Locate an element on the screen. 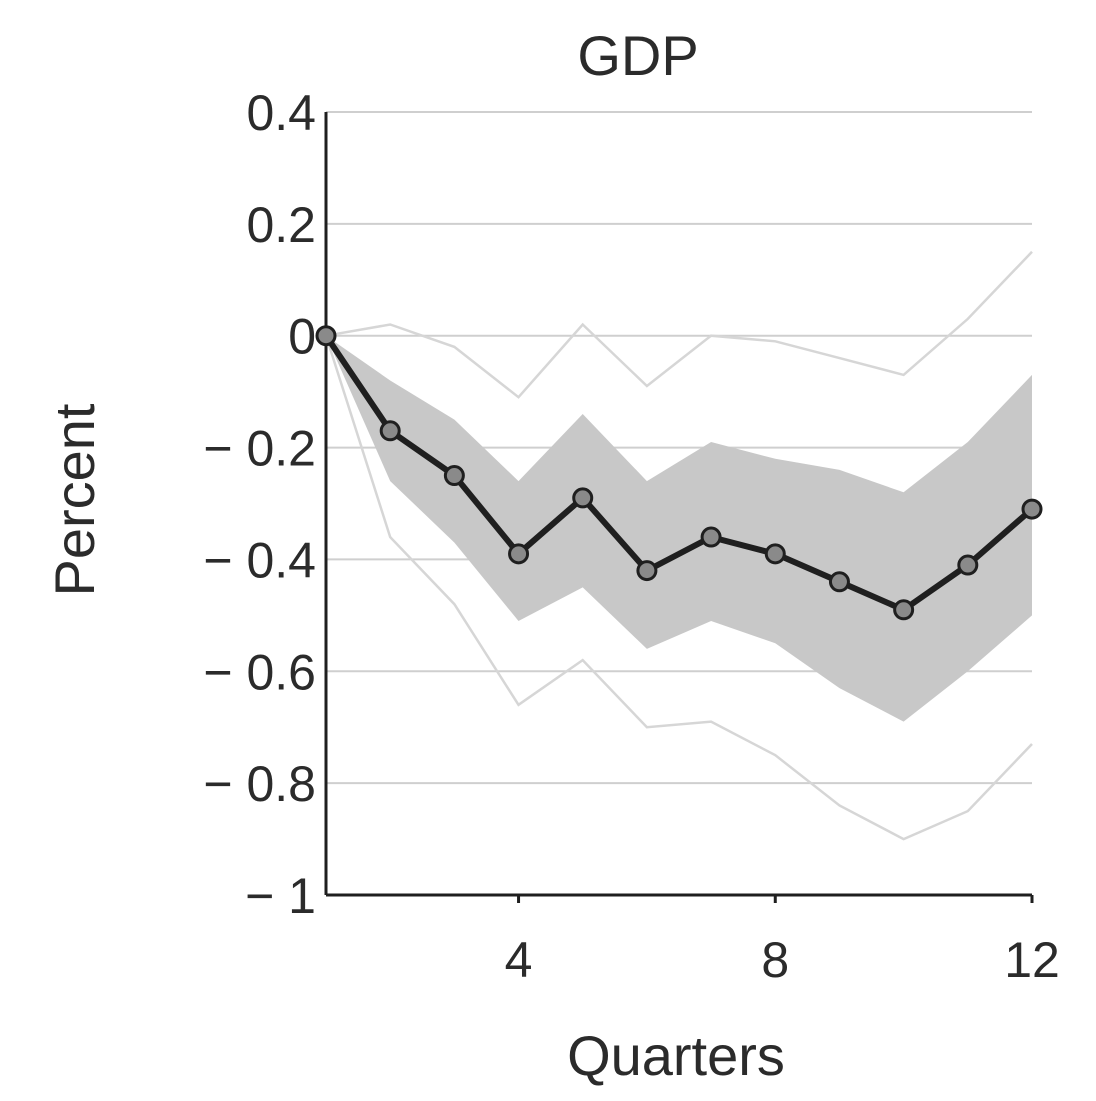 This screenshot has height=1101, width=1096. y-tick-label: − 0.2 is located at coordinates (259, 449).